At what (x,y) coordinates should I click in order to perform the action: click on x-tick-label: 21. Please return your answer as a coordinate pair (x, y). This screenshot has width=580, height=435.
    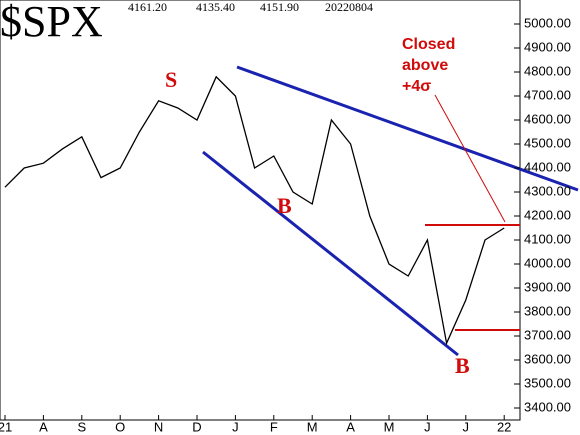
    Looking at the image, I should click on (6, 426).